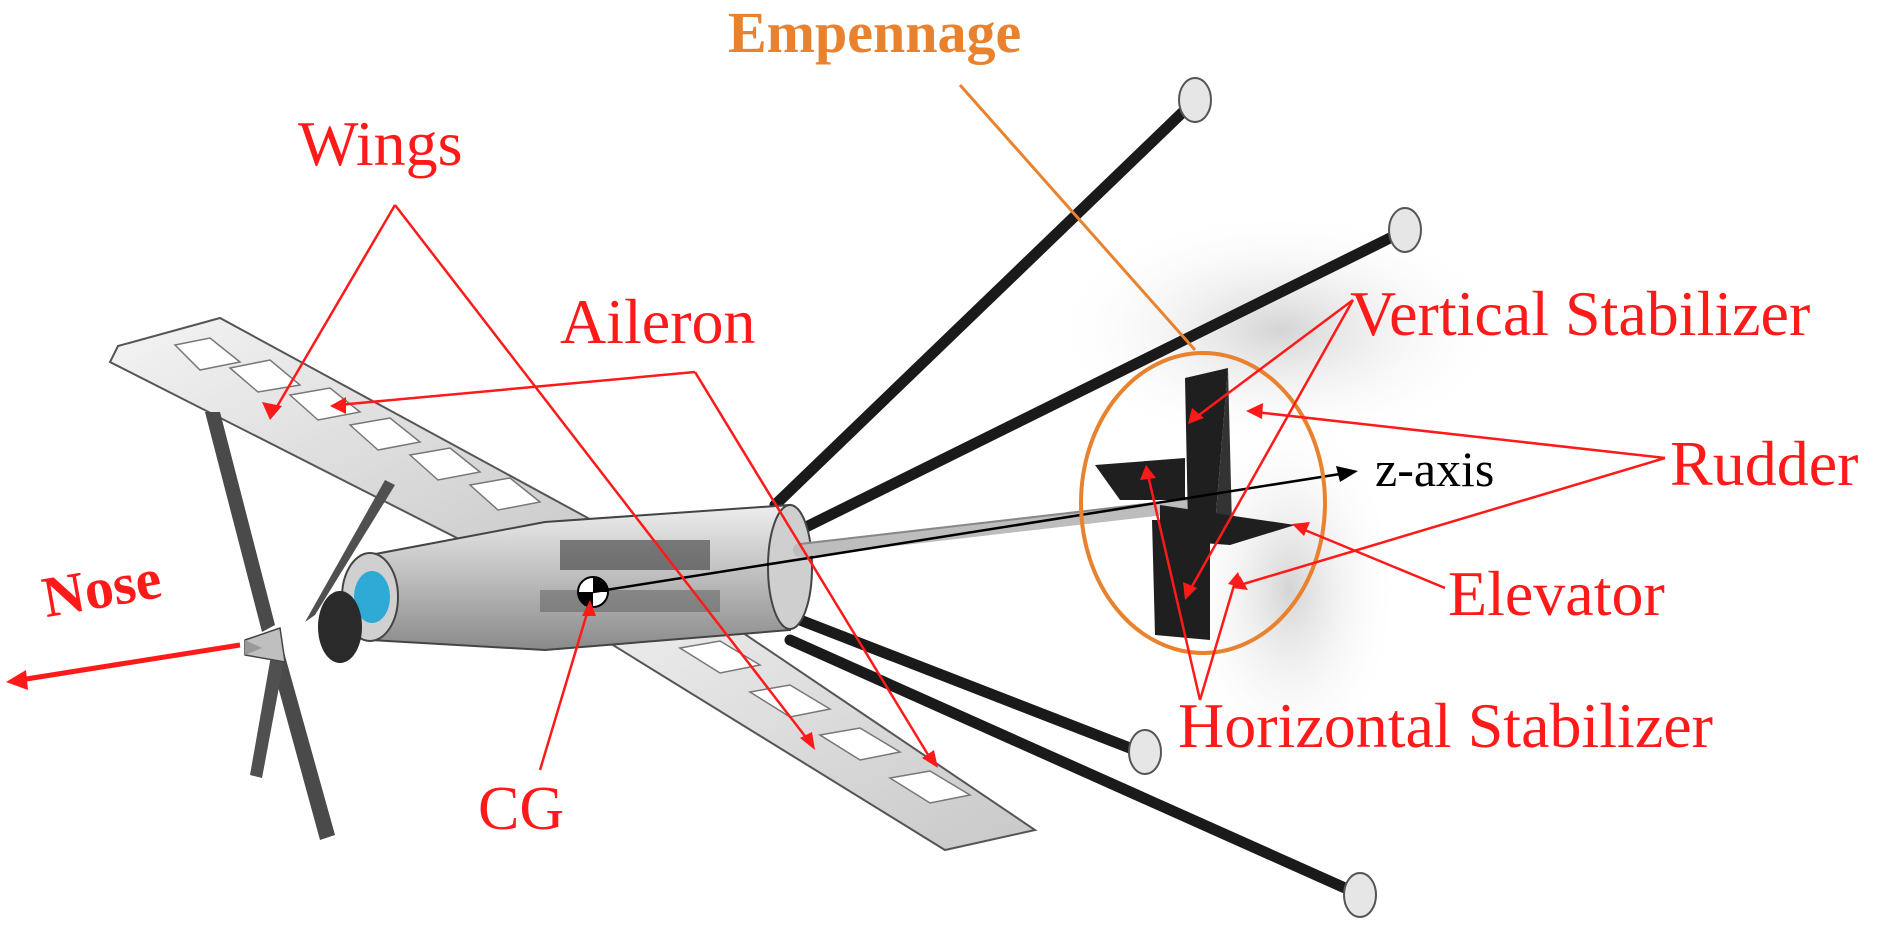 The height and width of the screenshot is (934, 1900). Describe the element at coordinates (1435, 469) in the screenshot. I see `label-z-axis: z-axis` at that location.